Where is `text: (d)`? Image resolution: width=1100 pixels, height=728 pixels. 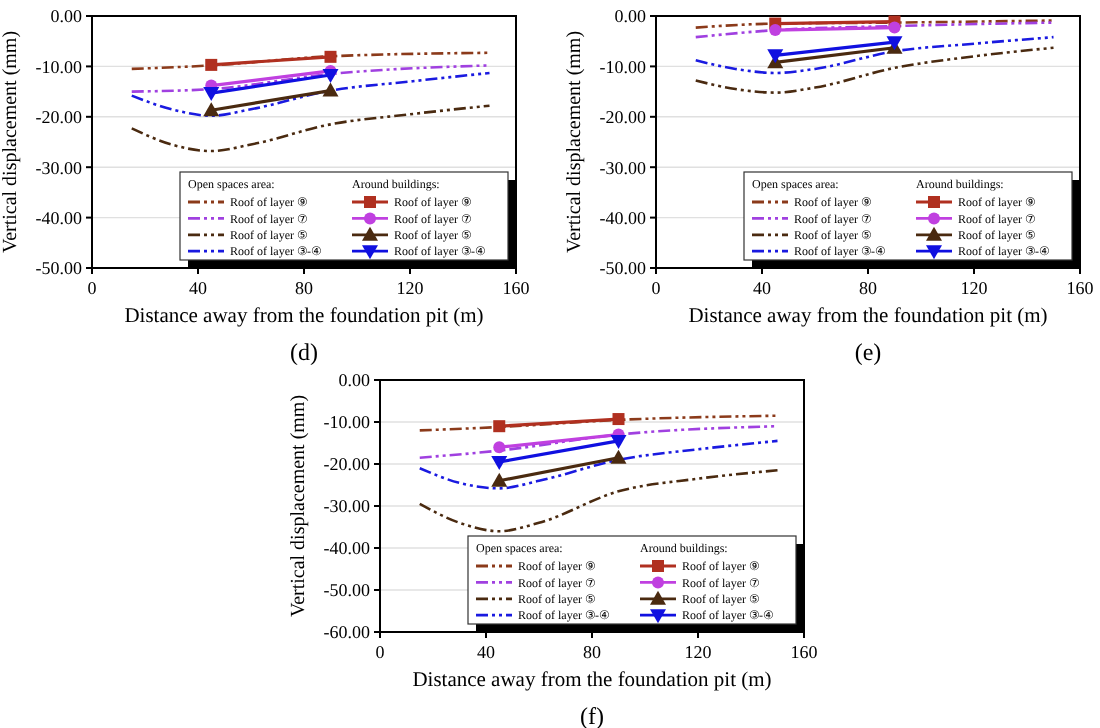
text: (d) is located at coordinates (304, 352).